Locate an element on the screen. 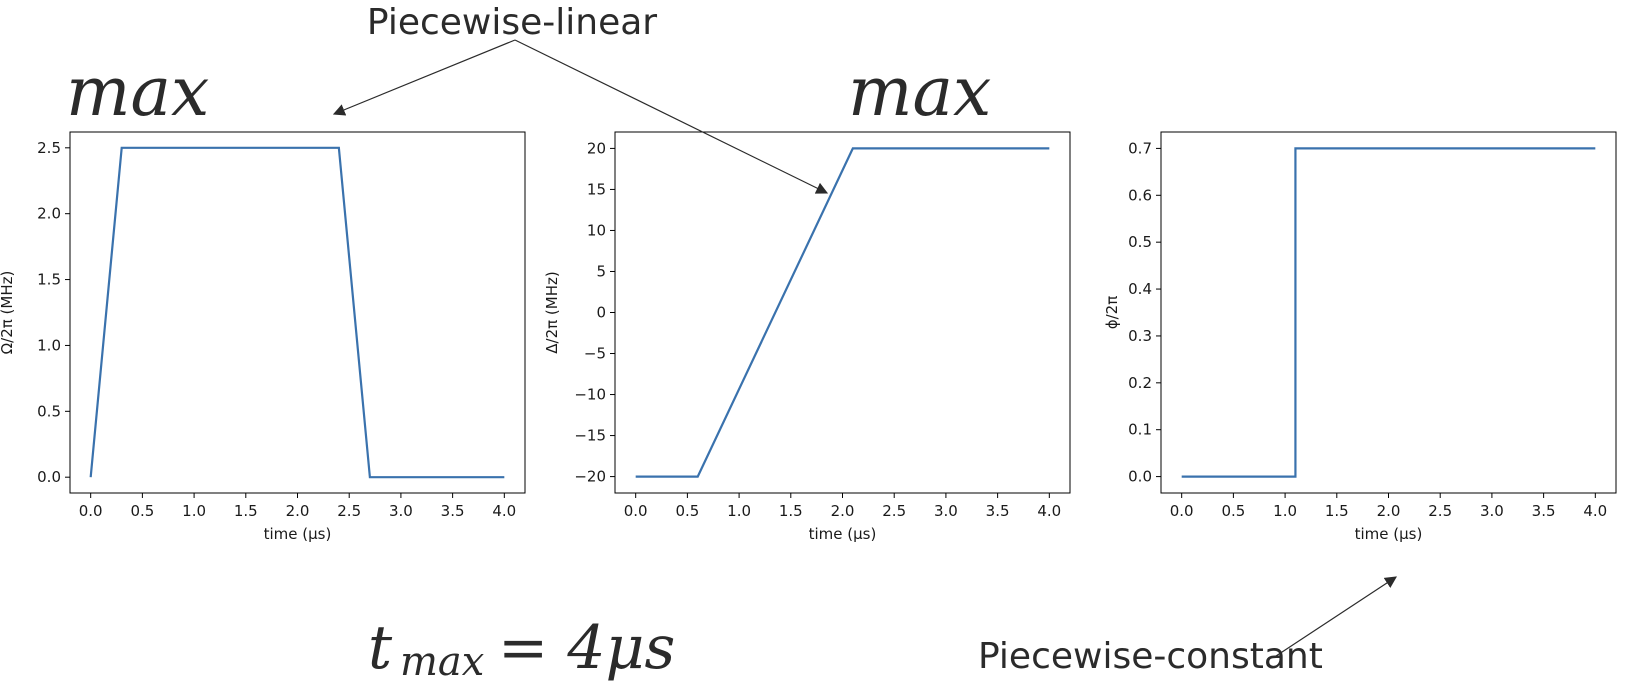 The image size is (1640, 686). piecewise-constant-label: Piecewise-constant is located at coordinates (1150, 656).